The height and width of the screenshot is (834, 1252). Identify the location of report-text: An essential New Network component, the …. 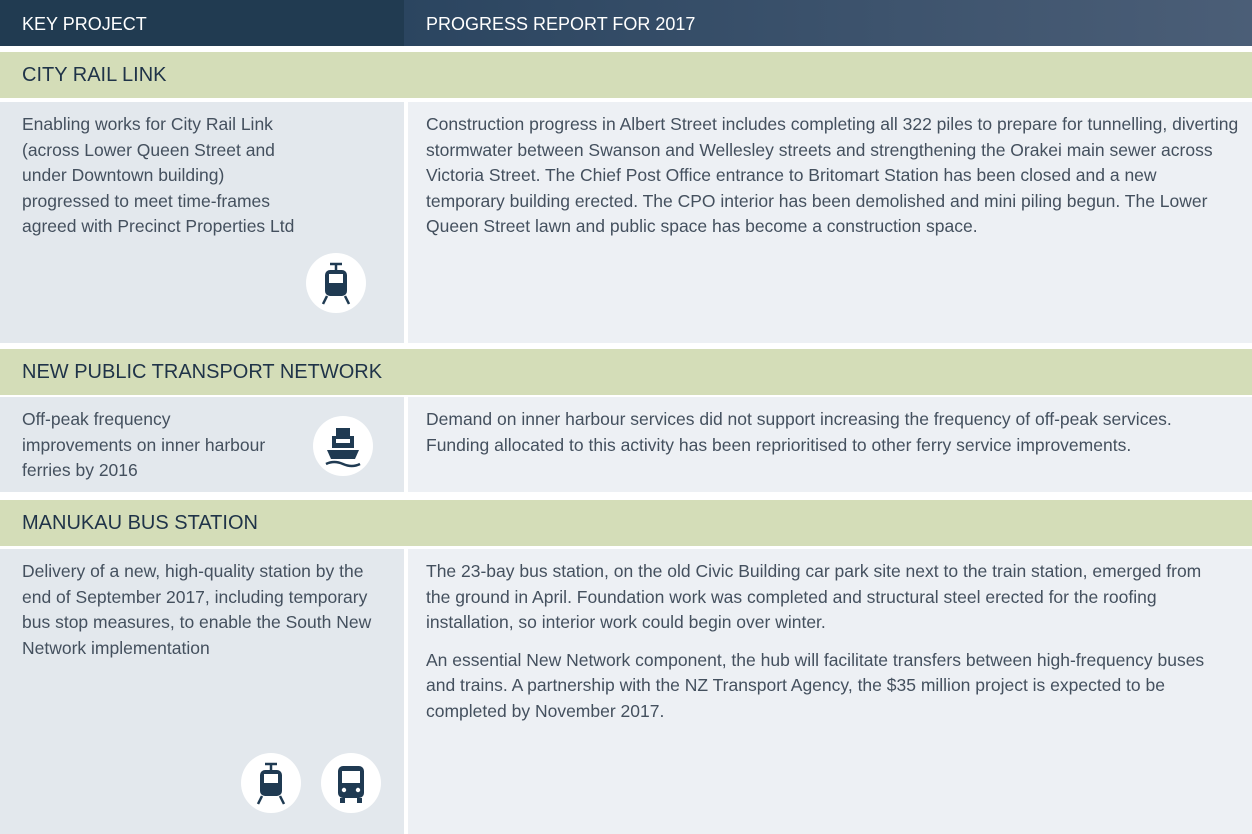
(815, 685).